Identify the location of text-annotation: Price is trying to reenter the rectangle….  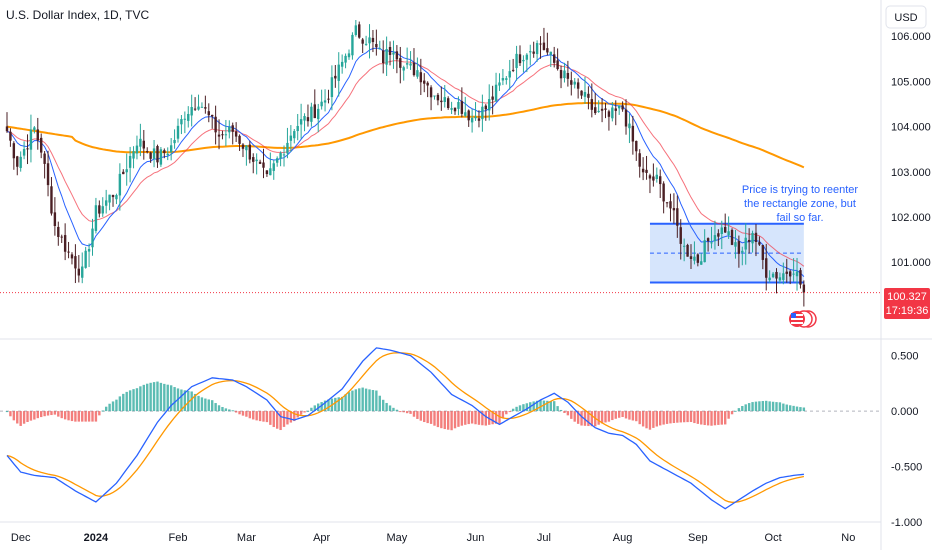
(800, 204).